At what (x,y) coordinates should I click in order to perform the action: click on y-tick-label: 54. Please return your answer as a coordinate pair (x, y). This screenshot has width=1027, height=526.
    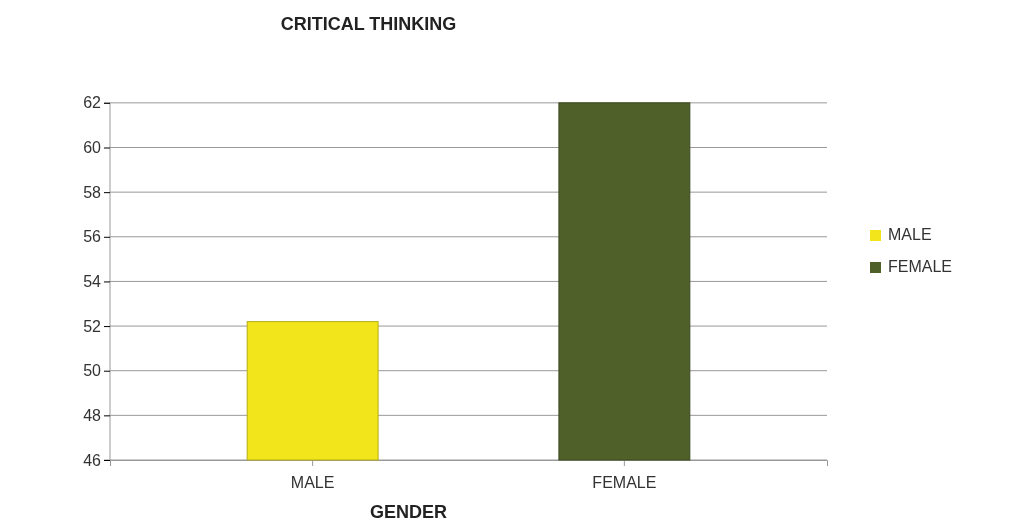
    Looking at the image, I should click on (92, 282).